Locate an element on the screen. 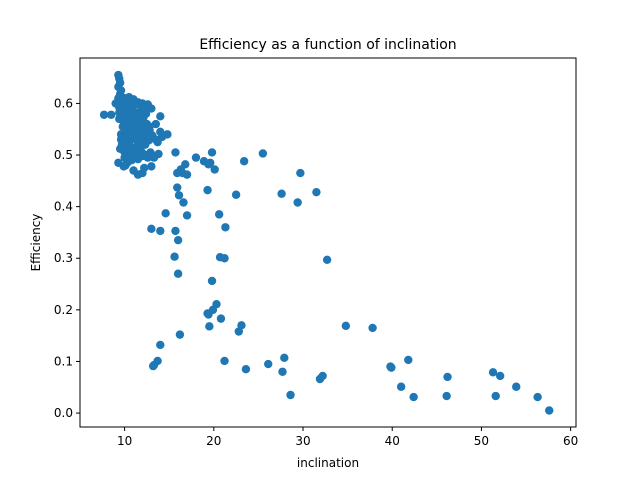  x-axis: 10 20 30 40 50 60 is located at coordinates (347, 437).